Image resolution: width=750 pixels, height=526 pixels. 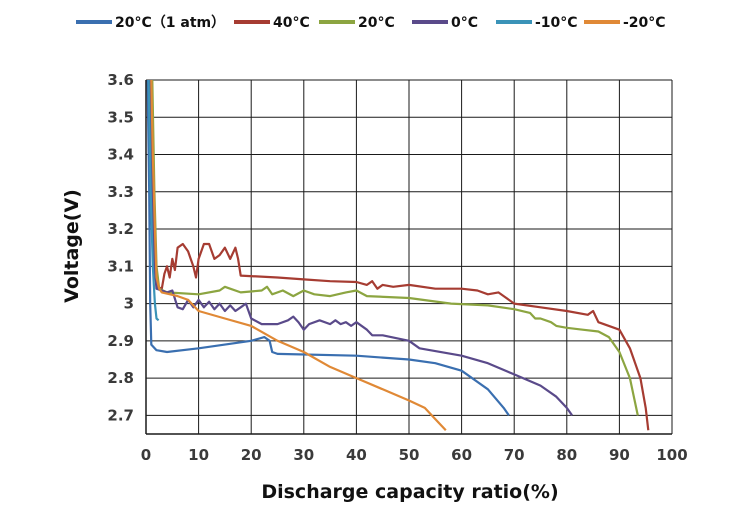 I want to click on x-axis-title: Discharge capacity ratio(%), so click(x=409, y=492).